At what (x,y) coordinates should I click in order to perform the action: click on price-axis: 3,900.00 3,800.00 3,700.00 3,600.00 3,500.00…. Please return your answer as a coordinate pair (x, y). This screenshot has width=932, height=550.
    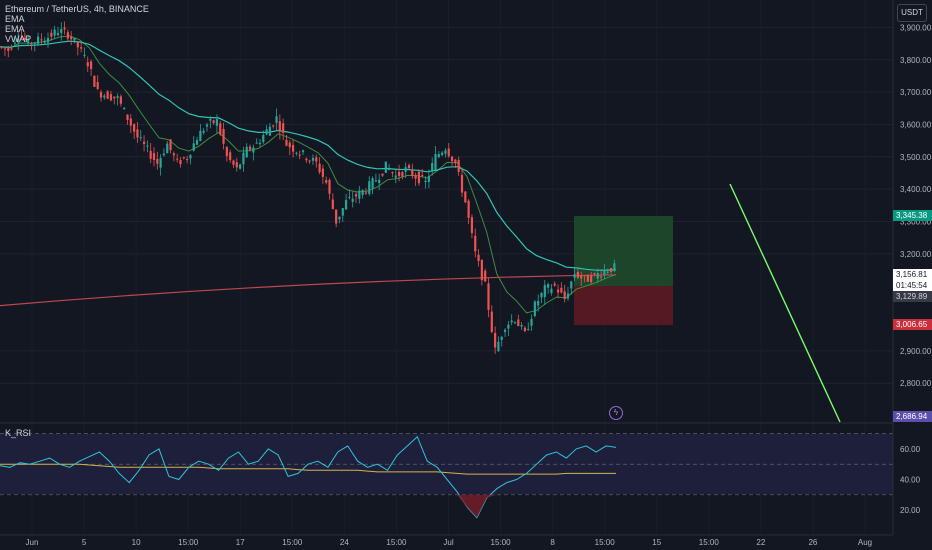
    Looking at the image, I should click on (912, 267).